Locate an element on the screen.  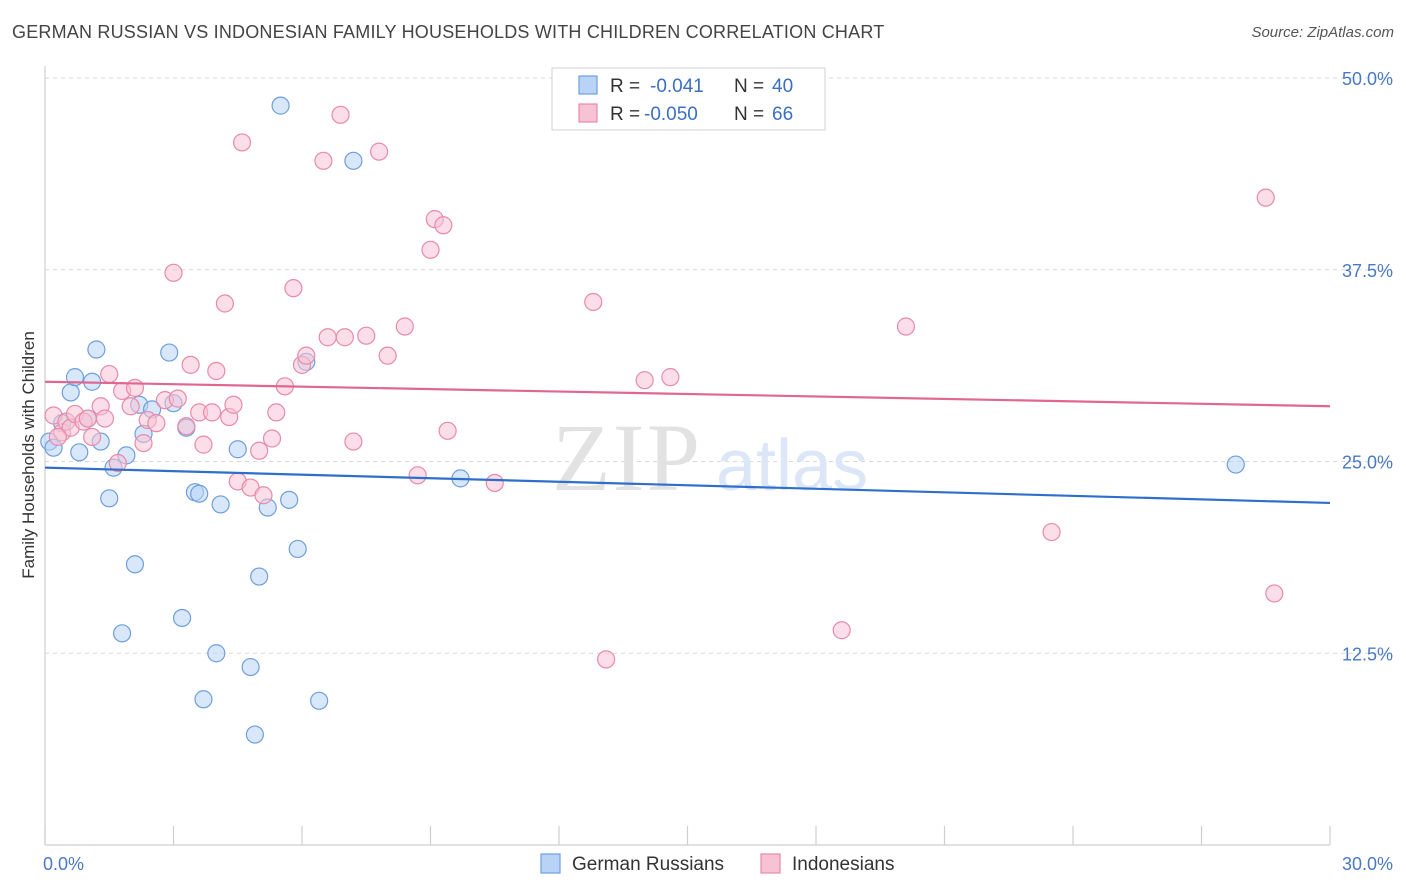
trendline-indonesians is located at coordinates (687, 394).